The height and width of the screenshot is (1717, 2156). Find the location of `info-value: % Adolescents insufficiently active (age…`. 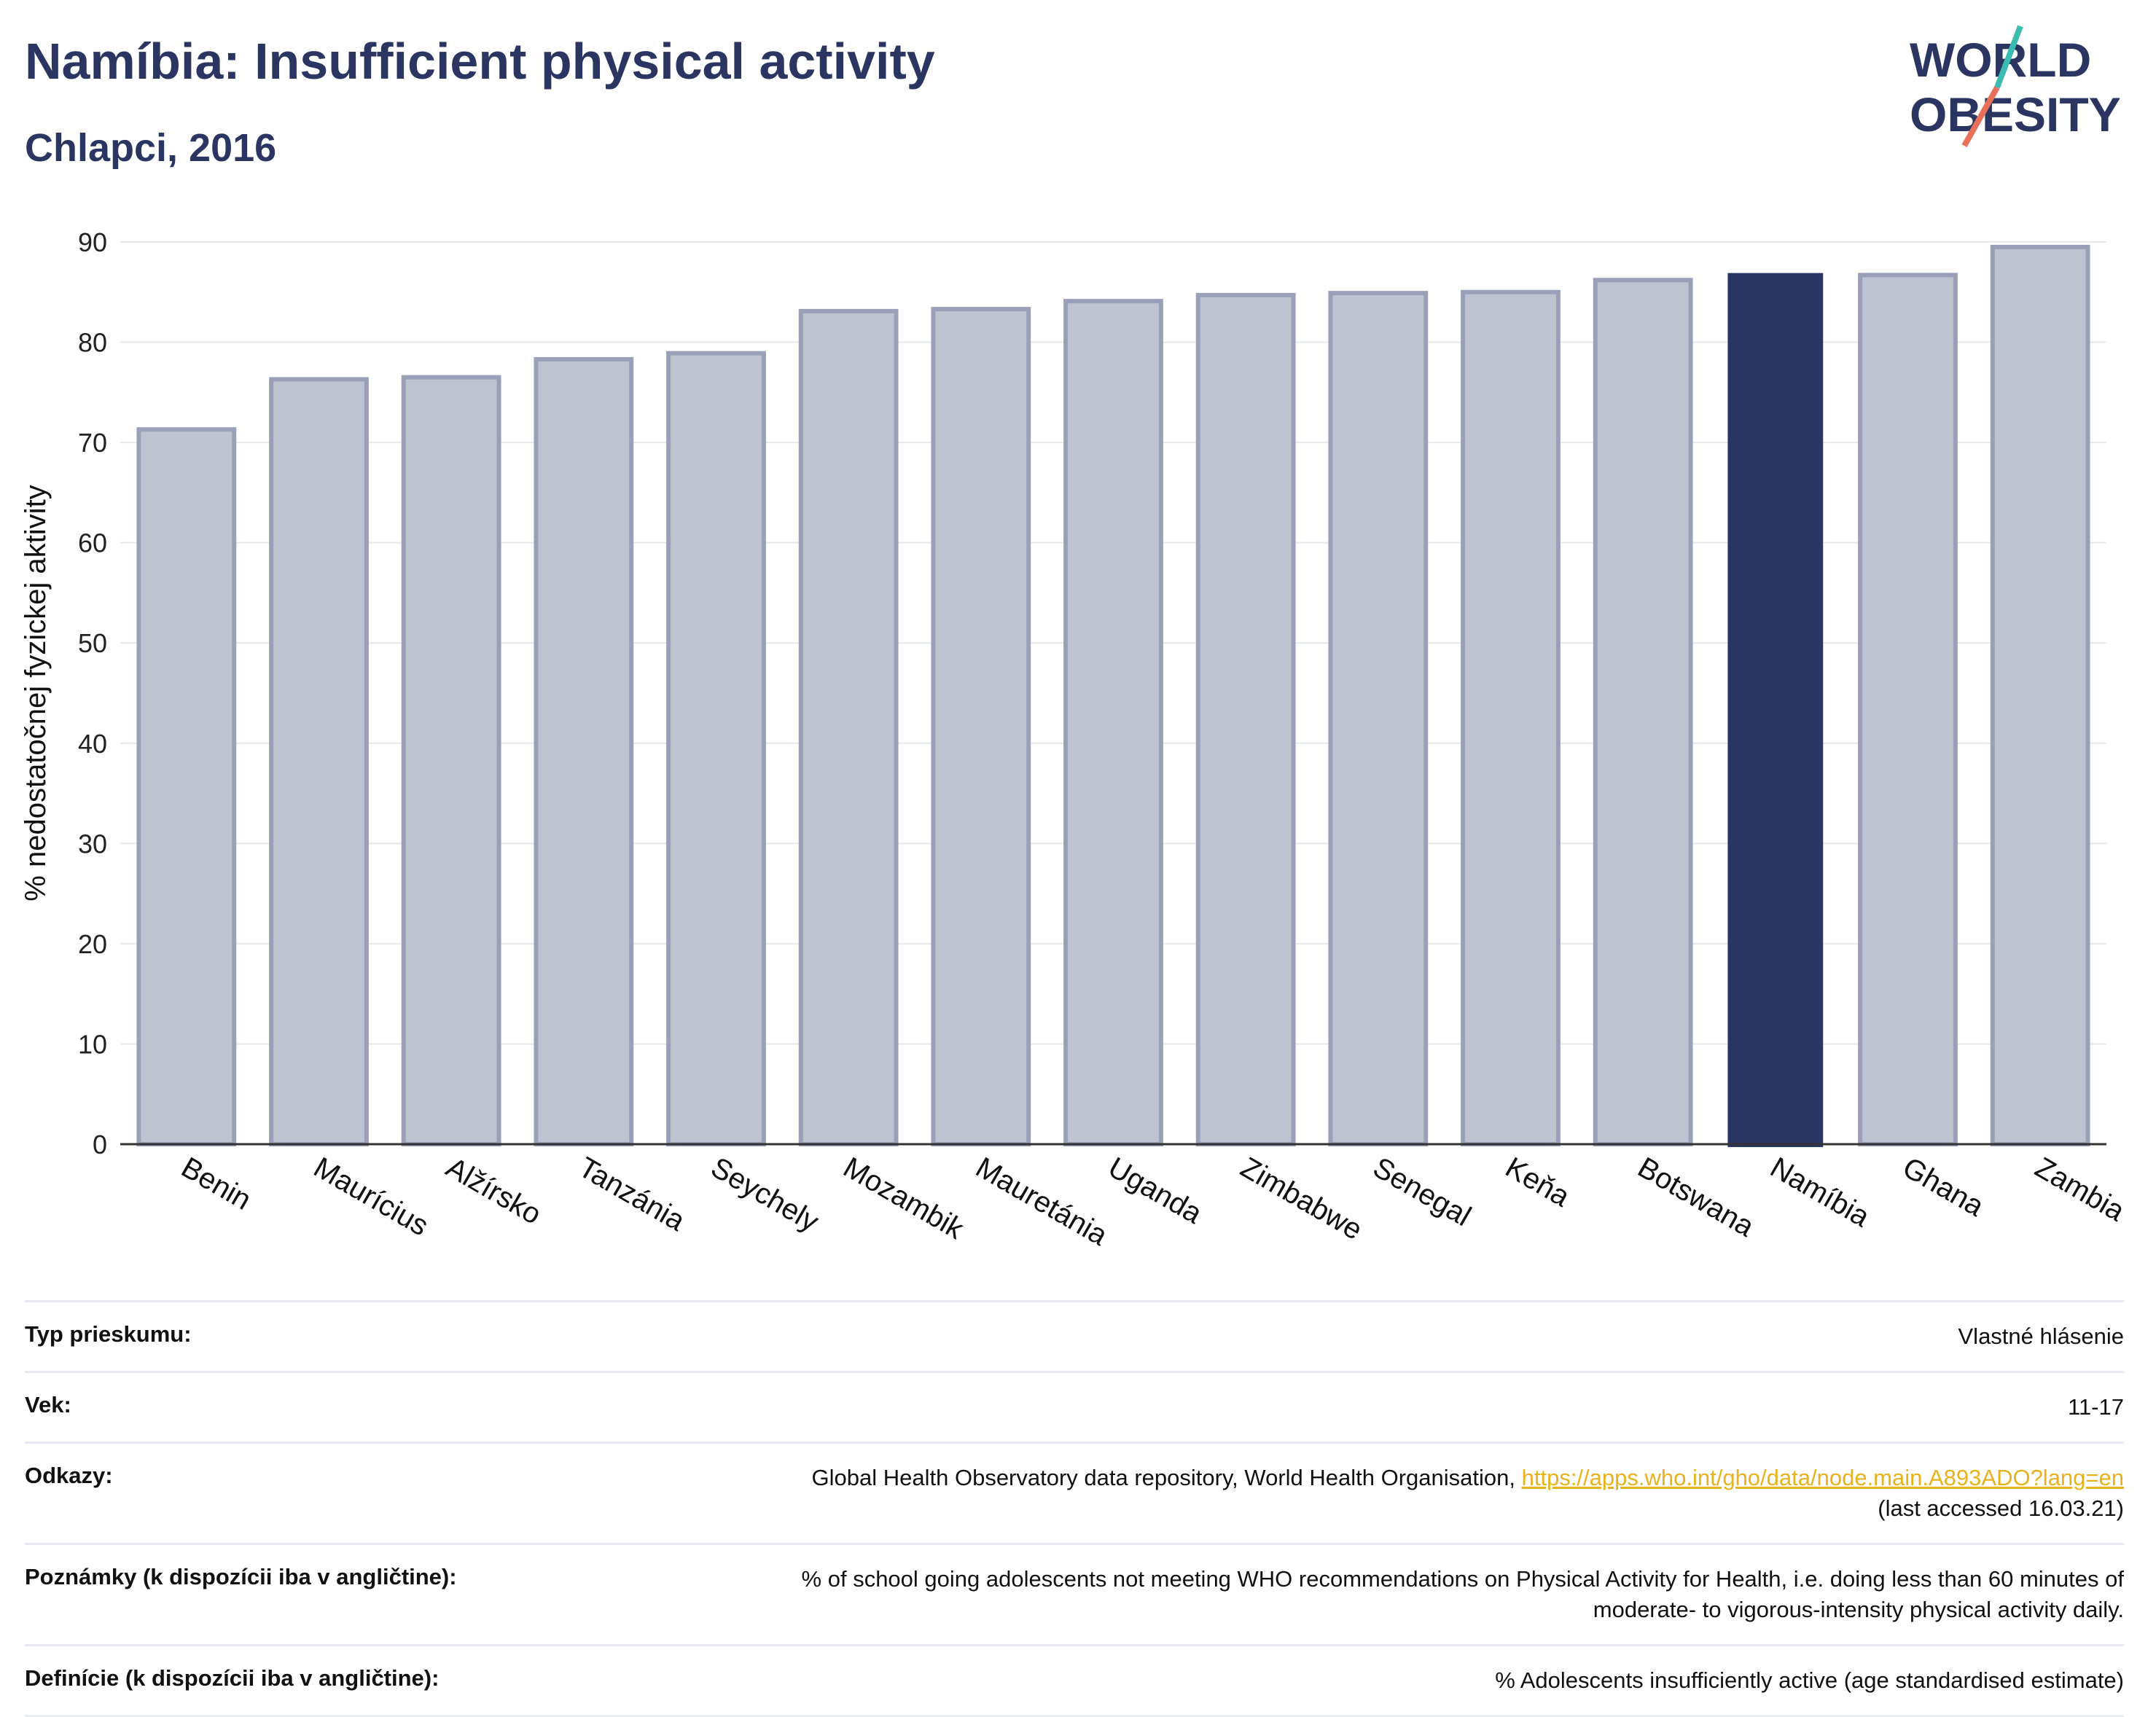

info-value: % Adolescents insufficiently active (age… is located at coordinates (1352, 1680).